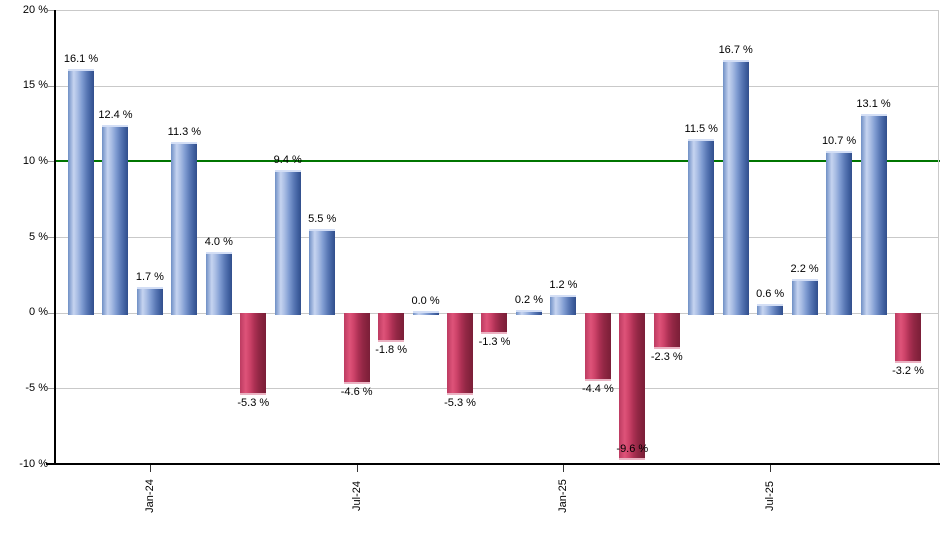  I want to click on x-axis-label-Jan-25: Jan-25, so click(563, 496).